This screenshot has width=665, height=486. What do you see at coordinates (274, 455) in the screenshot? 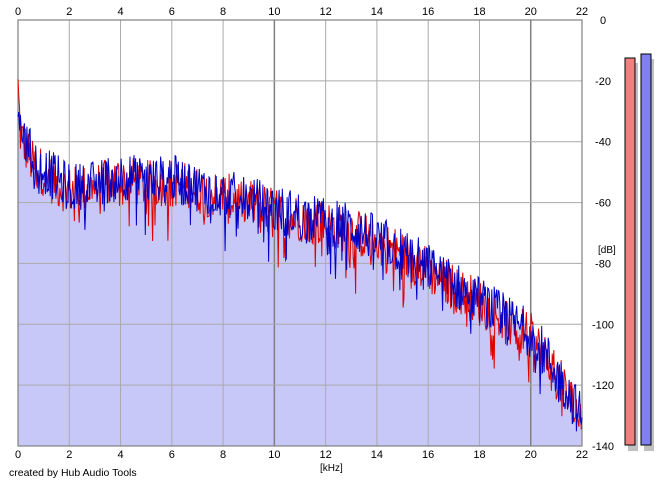
I see `x-tick-label-bottom: 10` at bounding box center [274, 455].